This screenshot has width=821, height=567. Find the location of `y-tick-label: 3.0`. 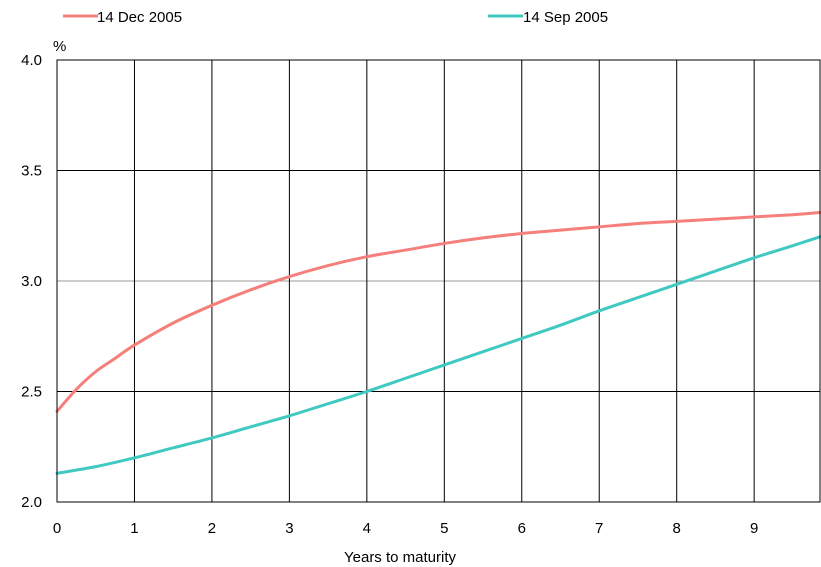

y-tick-label: 3.0 is located at coordinates (31, 281).